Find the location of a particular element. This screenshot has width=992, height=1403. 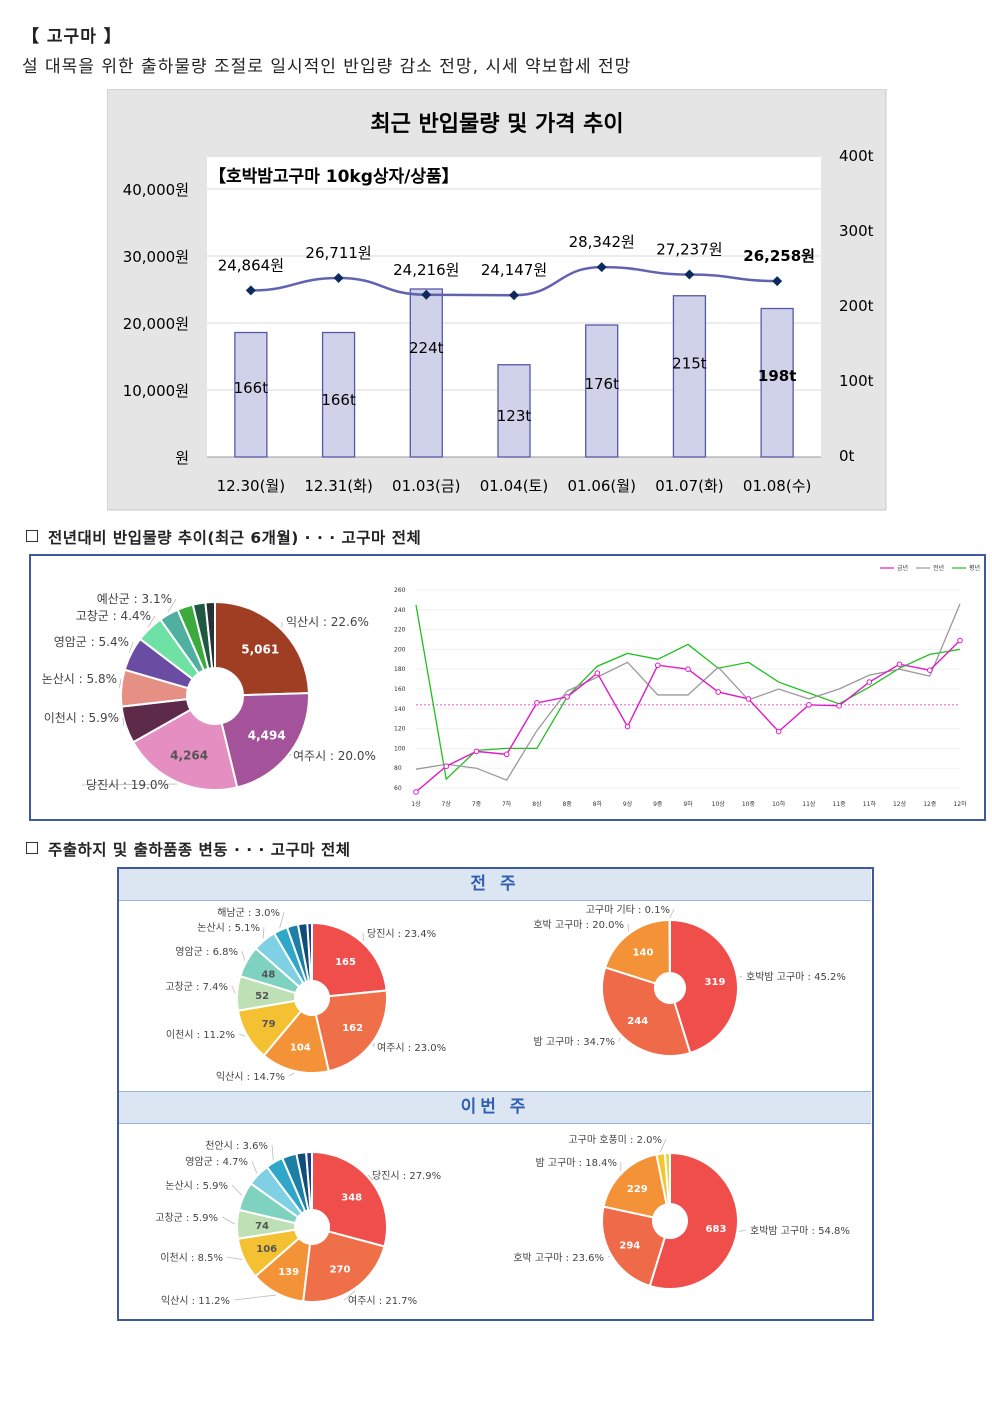

x-tick-label: 12.30(월) is located at coordinates (251, 486).